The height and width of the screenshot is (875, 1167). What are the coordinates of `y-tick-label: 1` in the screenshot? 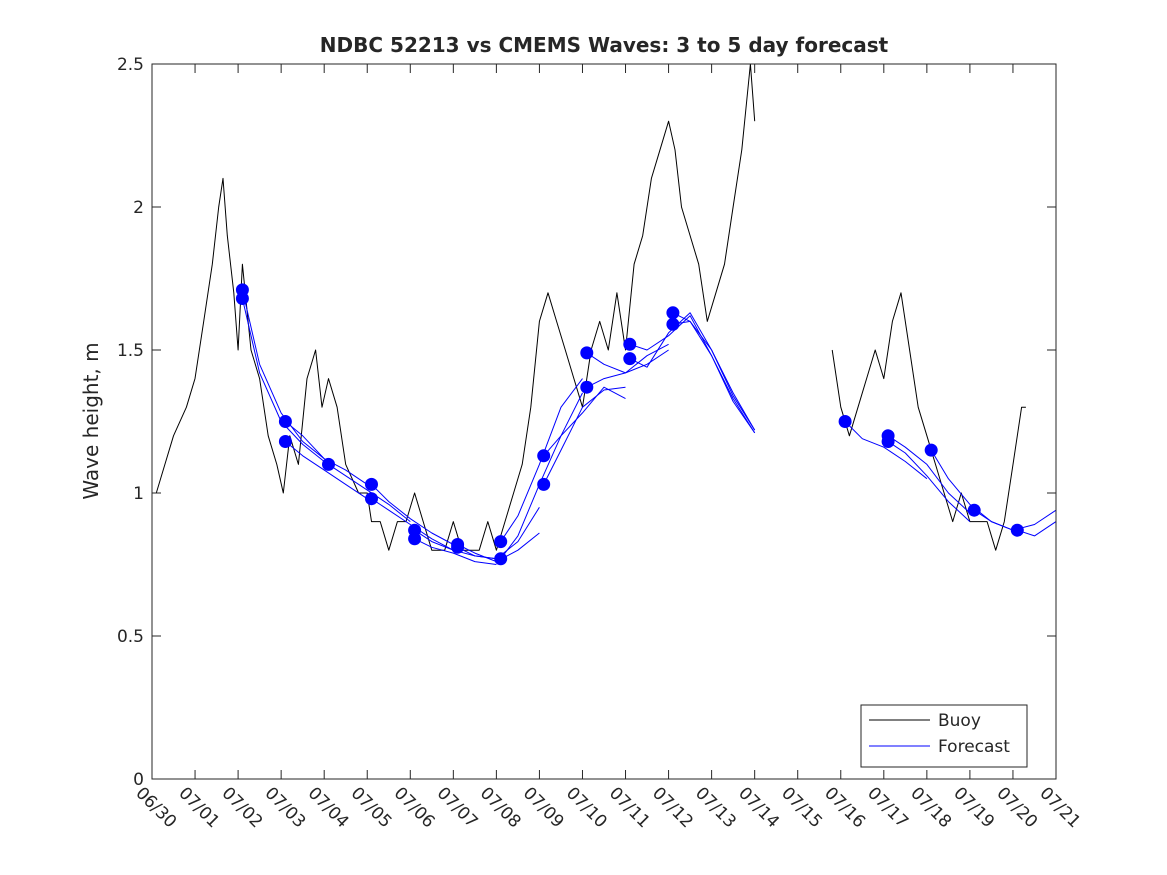 It's located at (138, 494).